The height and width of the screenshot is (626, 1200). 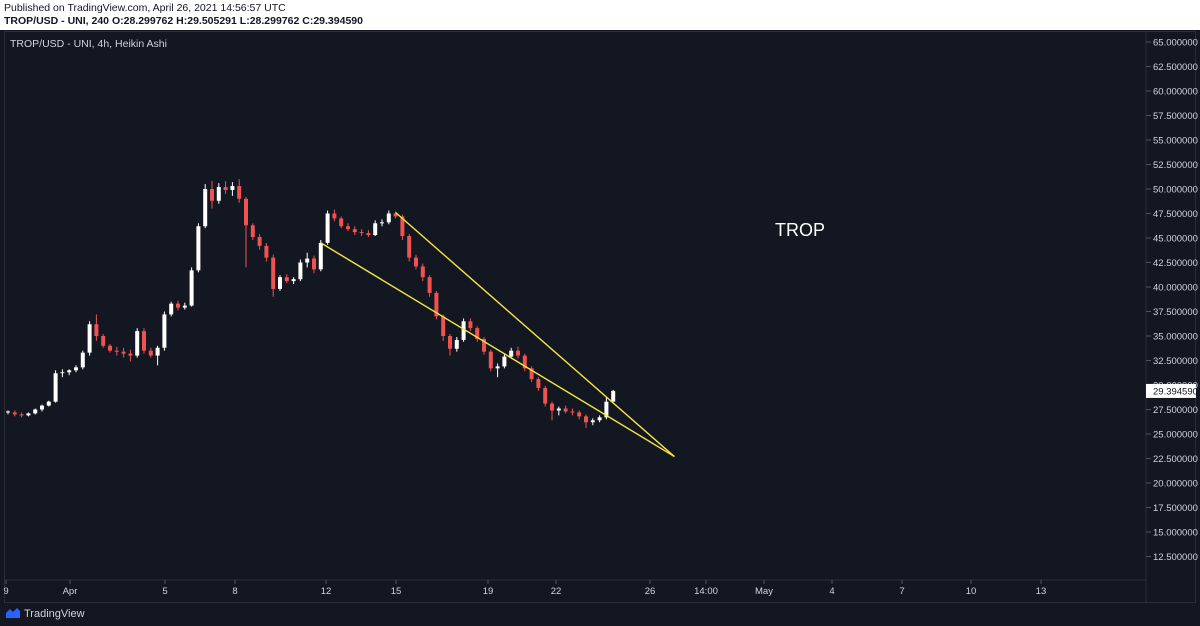 What do you see at coordinates (1041, 591) in the screenshot?
I see `x-tick-label: 13` at bounding box center [1041, 591].